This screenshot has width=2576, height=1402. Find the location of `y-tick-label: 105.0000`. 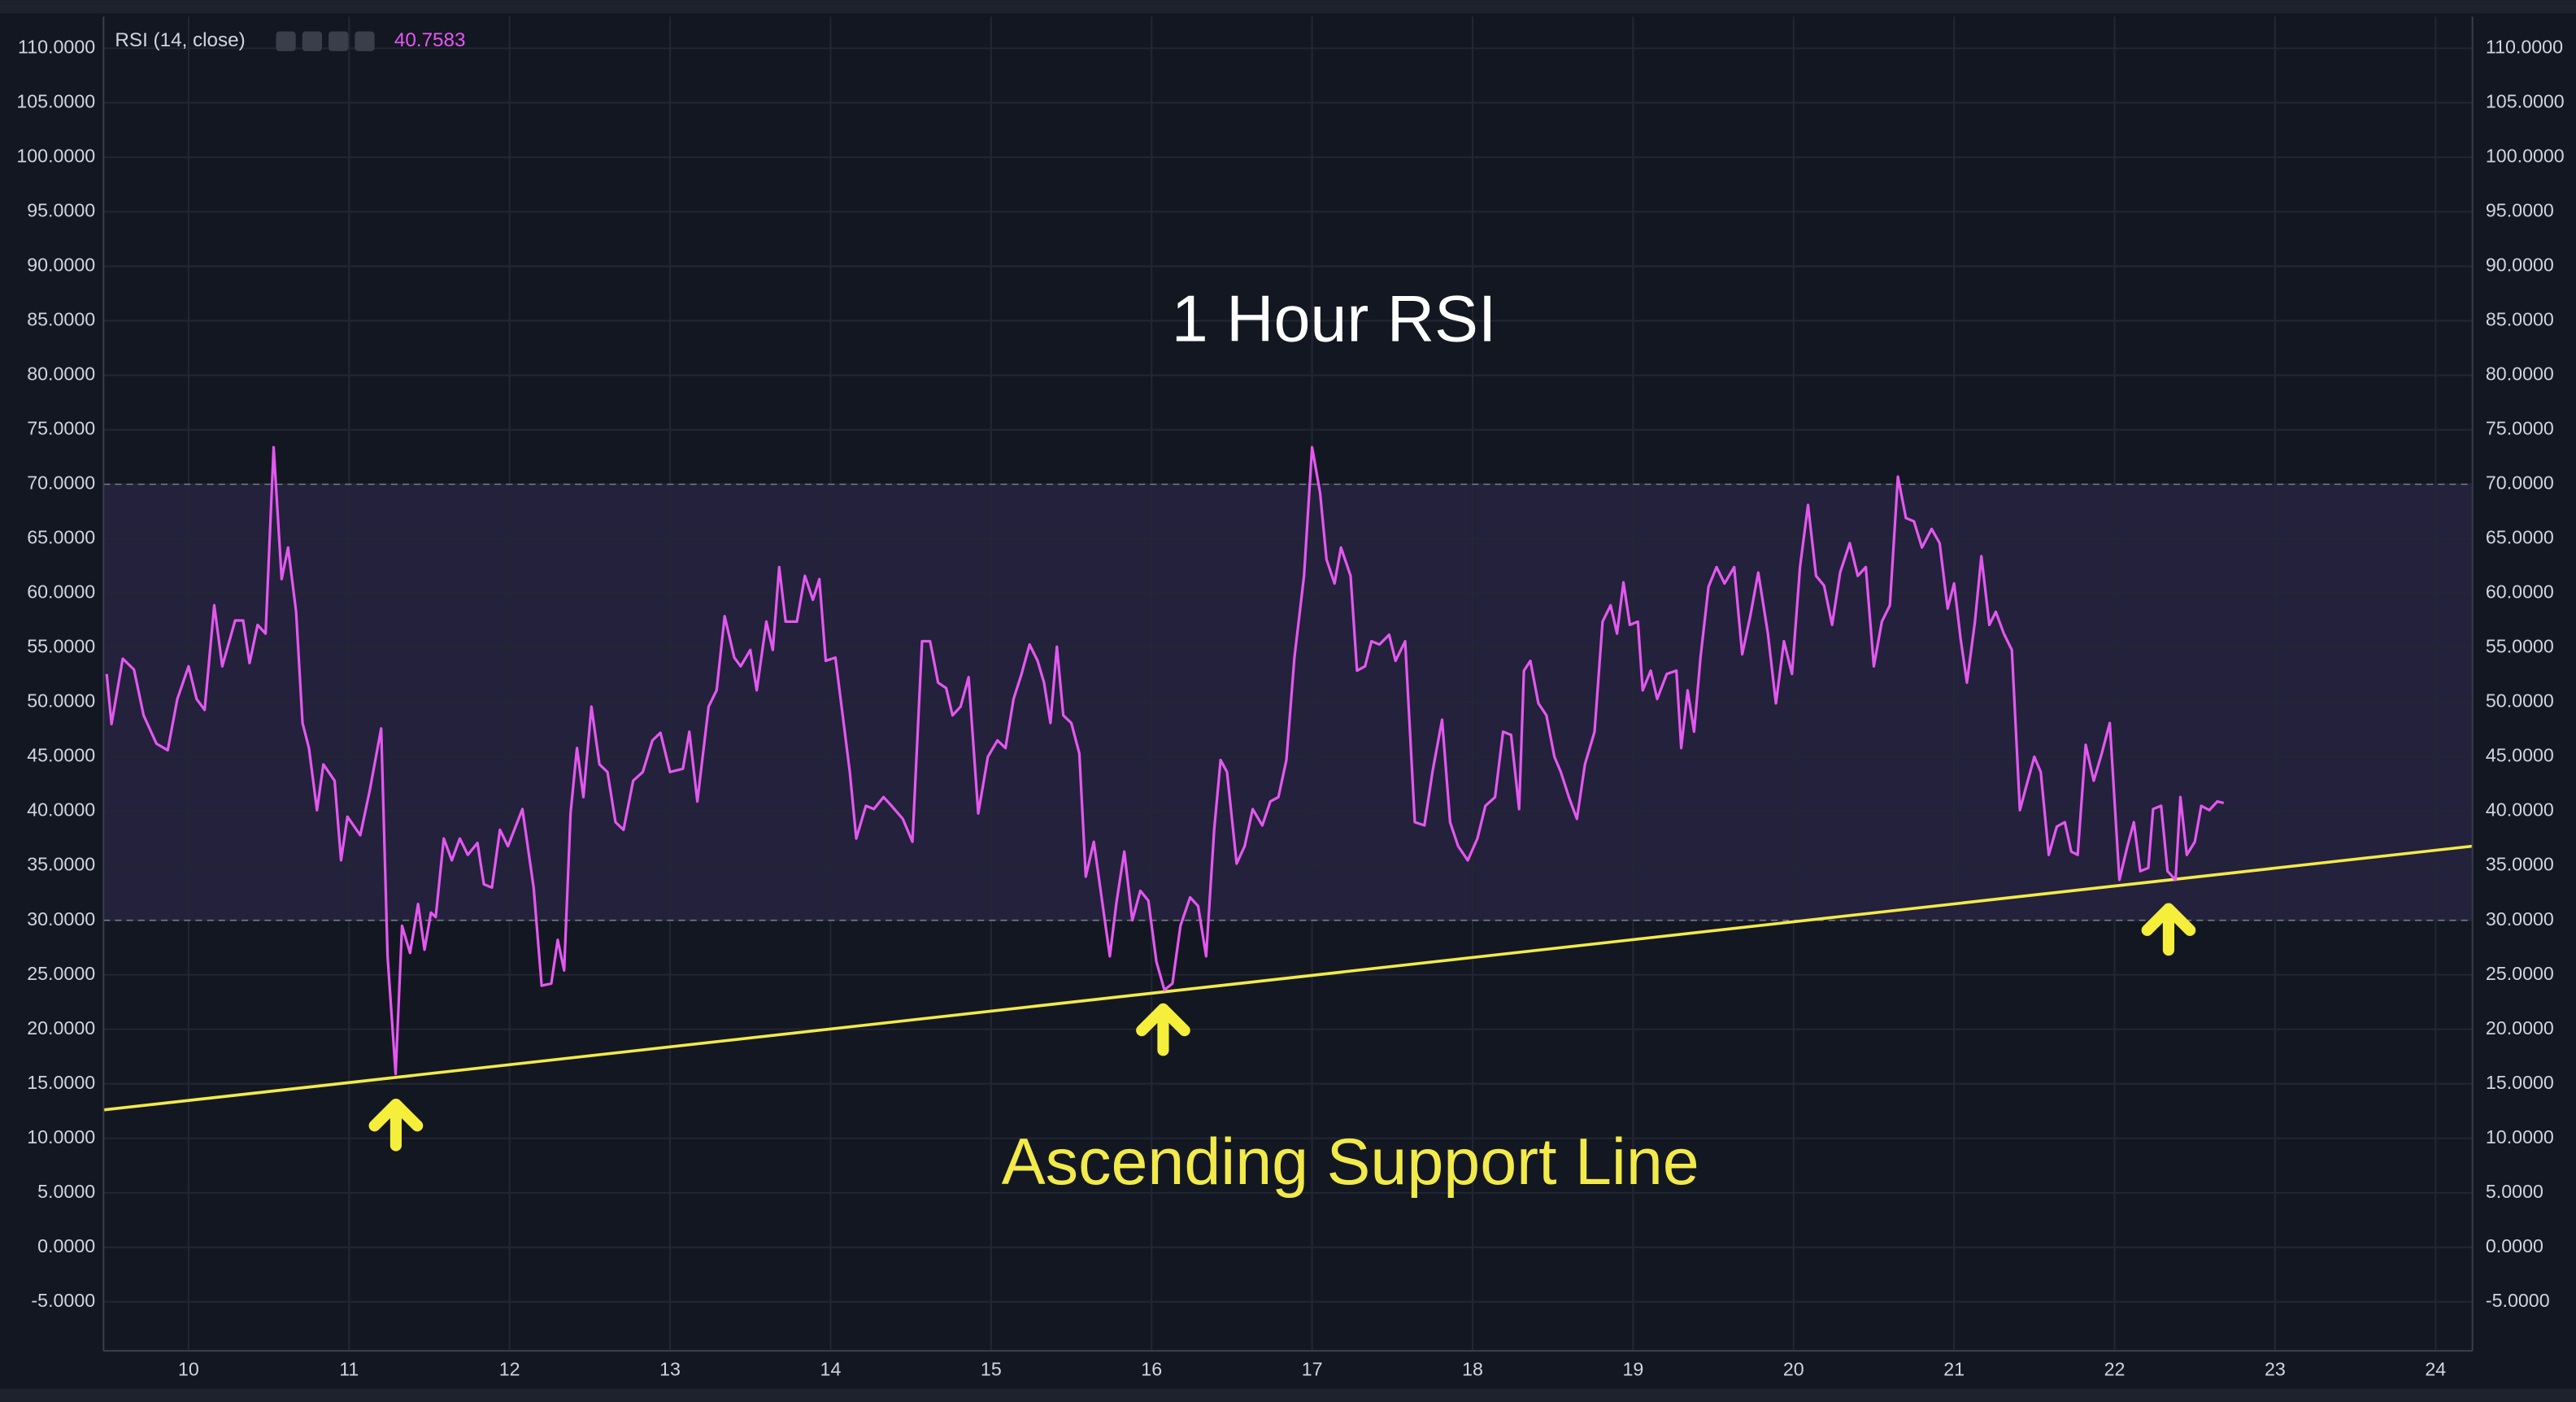

y-tick-label: 105.0000 is located at coordinates (56, 102).